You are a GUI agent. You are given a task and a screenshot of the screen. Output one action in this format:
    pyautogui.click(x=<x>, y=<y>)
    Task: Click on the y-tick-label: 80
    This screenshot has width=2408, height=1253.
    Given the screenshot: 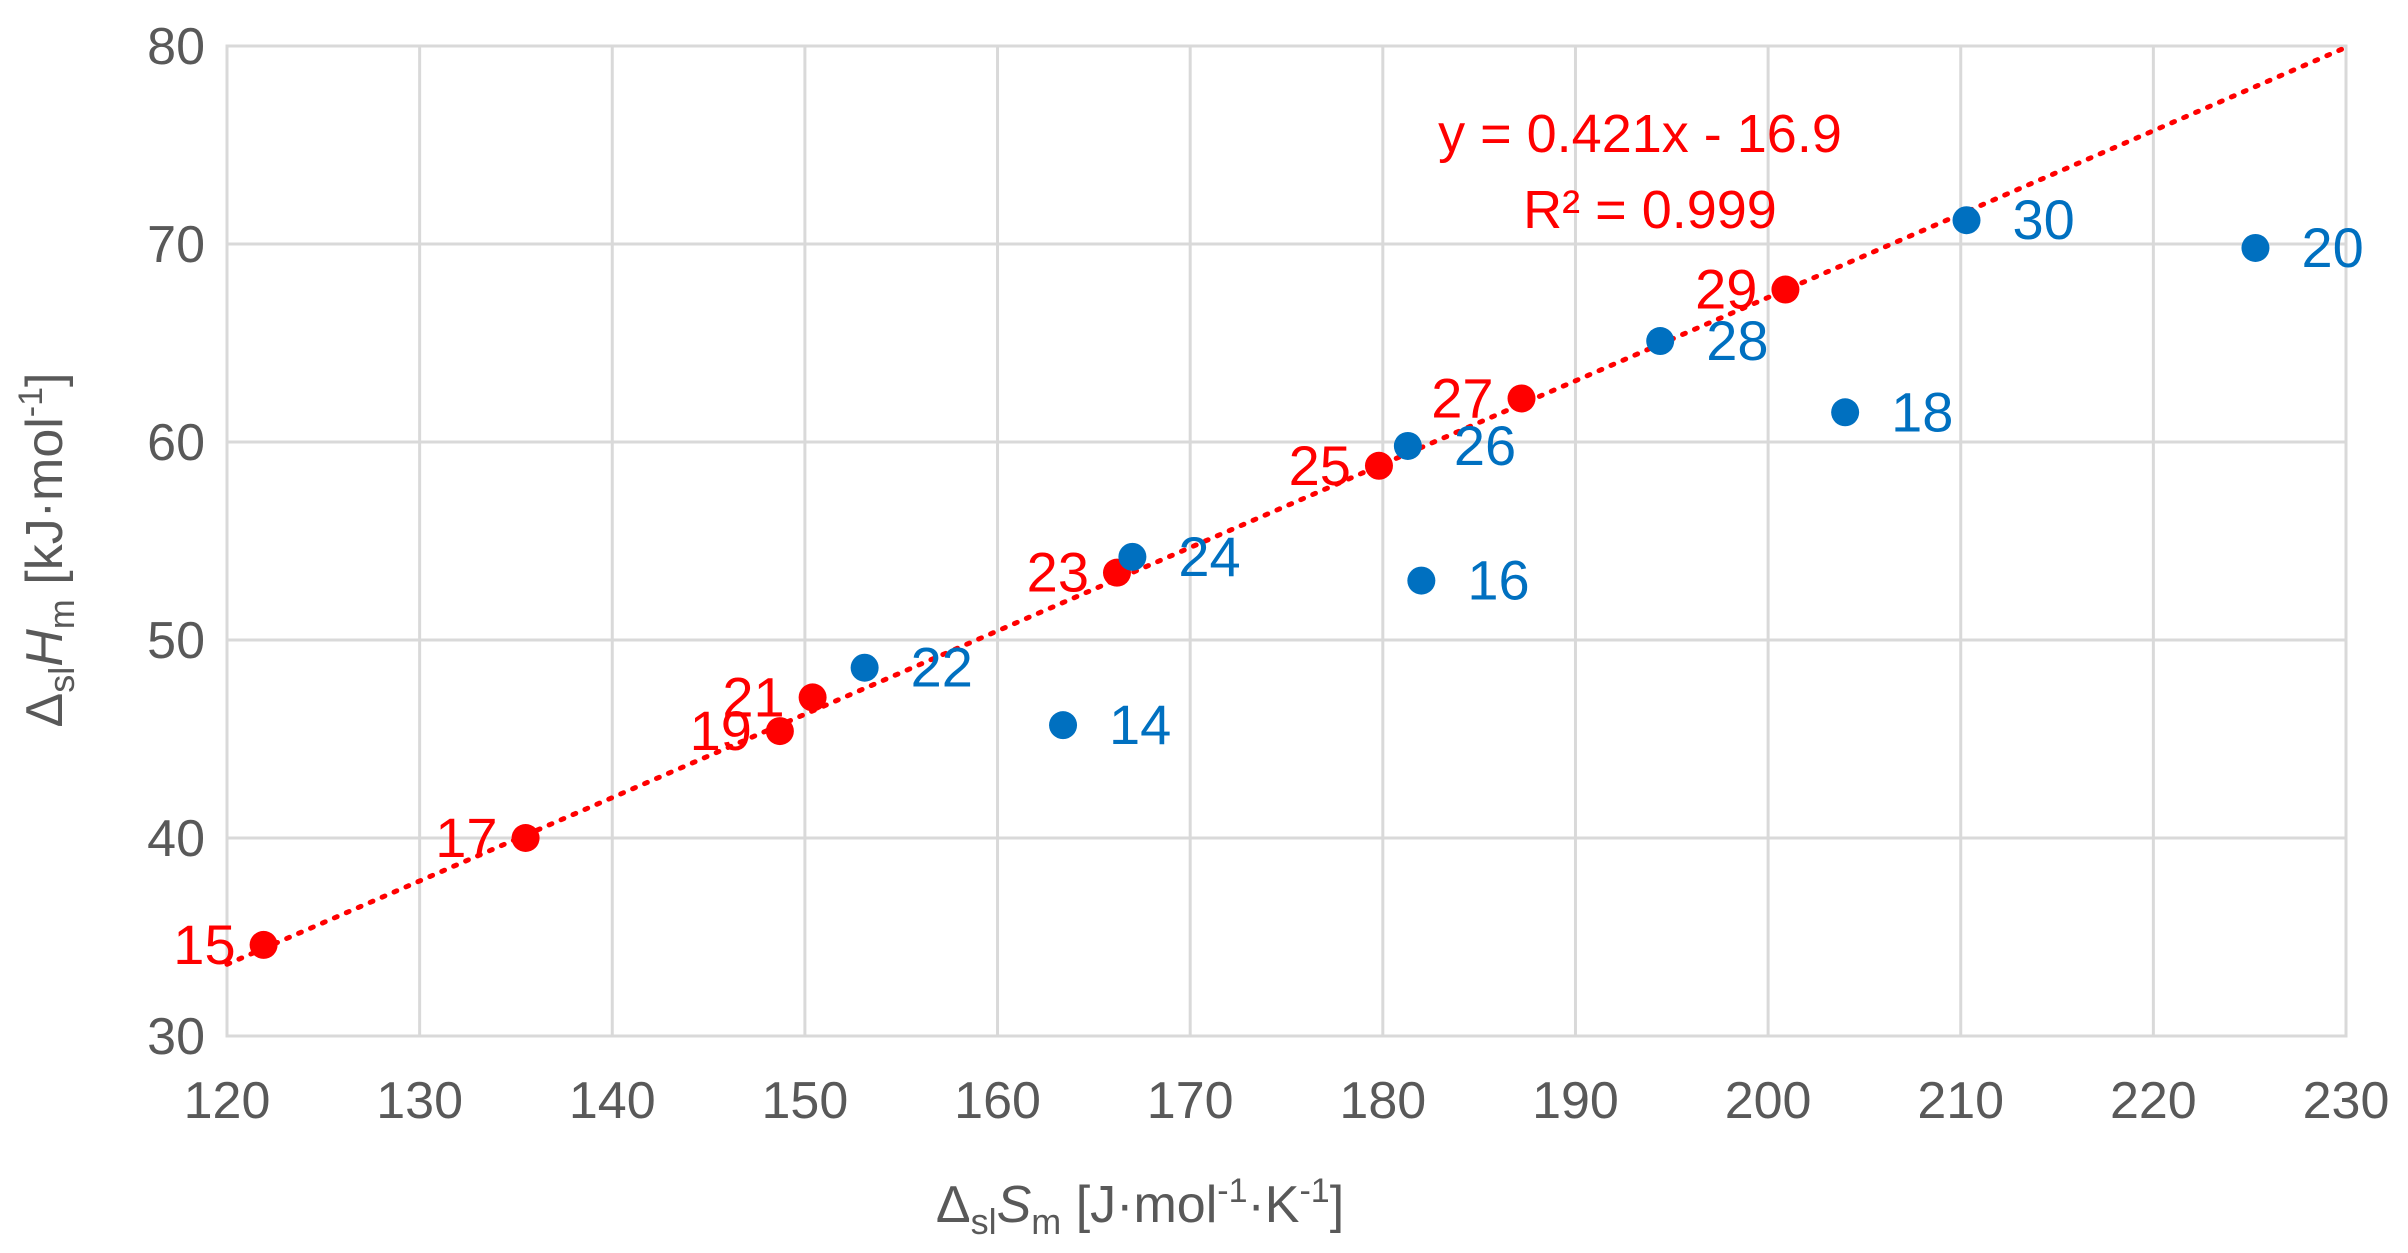 What is the action you would take?
    pyautogui.click(x=176, y=47)
    